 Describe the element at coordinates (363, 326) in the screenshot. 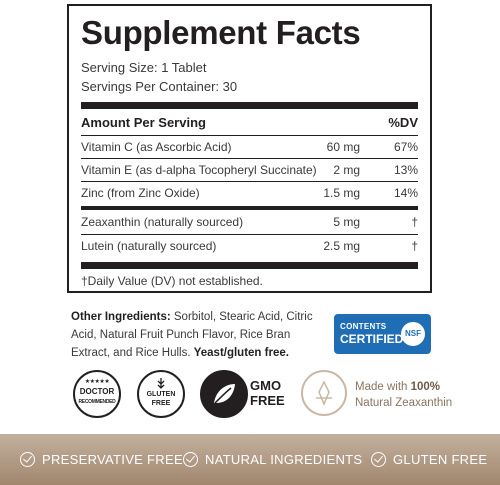

I see `nsf-line1: CONTENTS` at that location.